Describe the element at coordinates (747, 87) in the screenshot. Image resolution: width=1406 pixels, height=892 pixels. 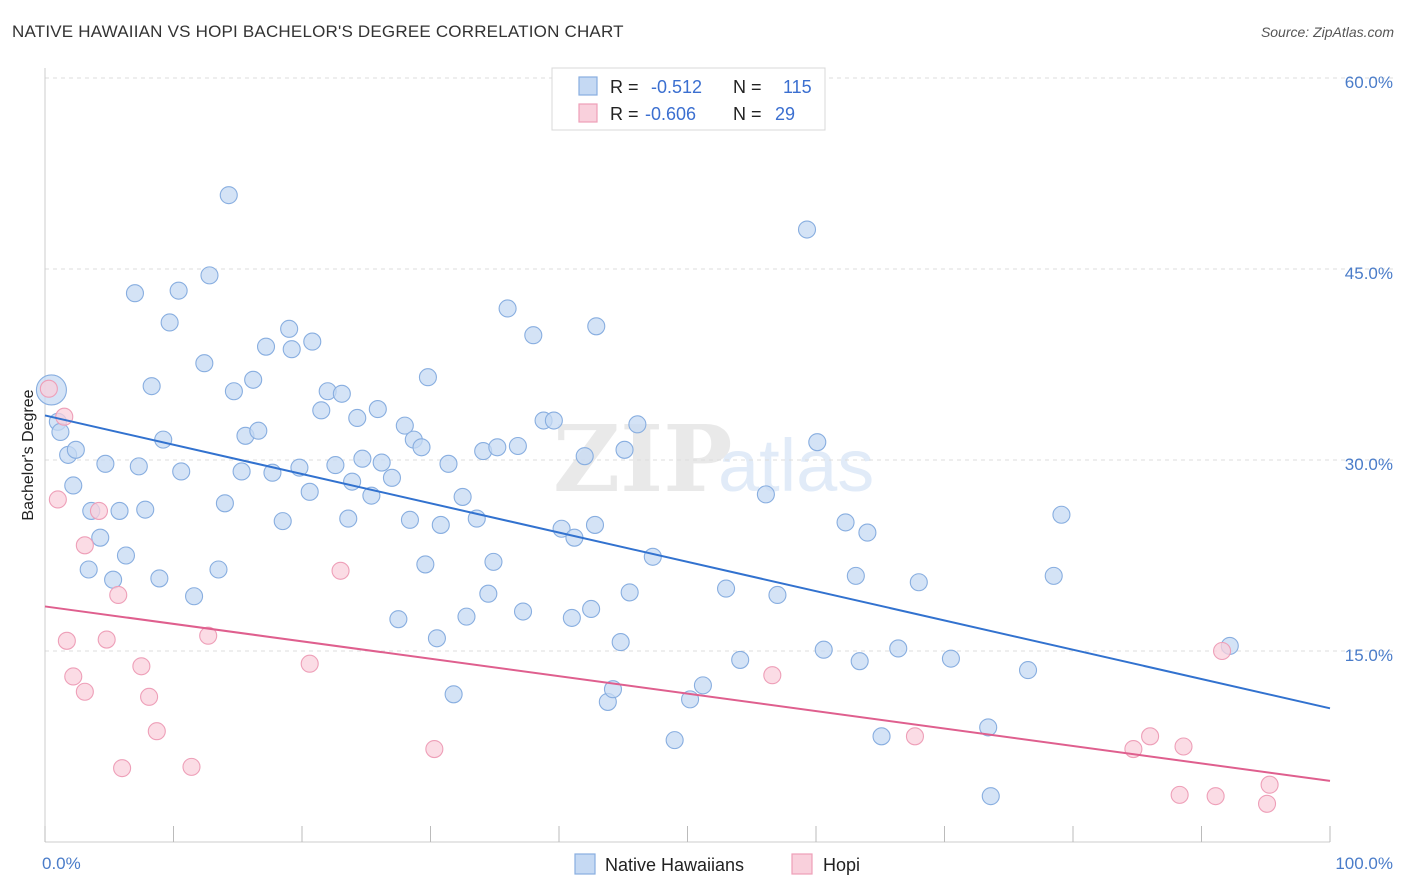
I see `legend-n-label-1: N =` at that location.